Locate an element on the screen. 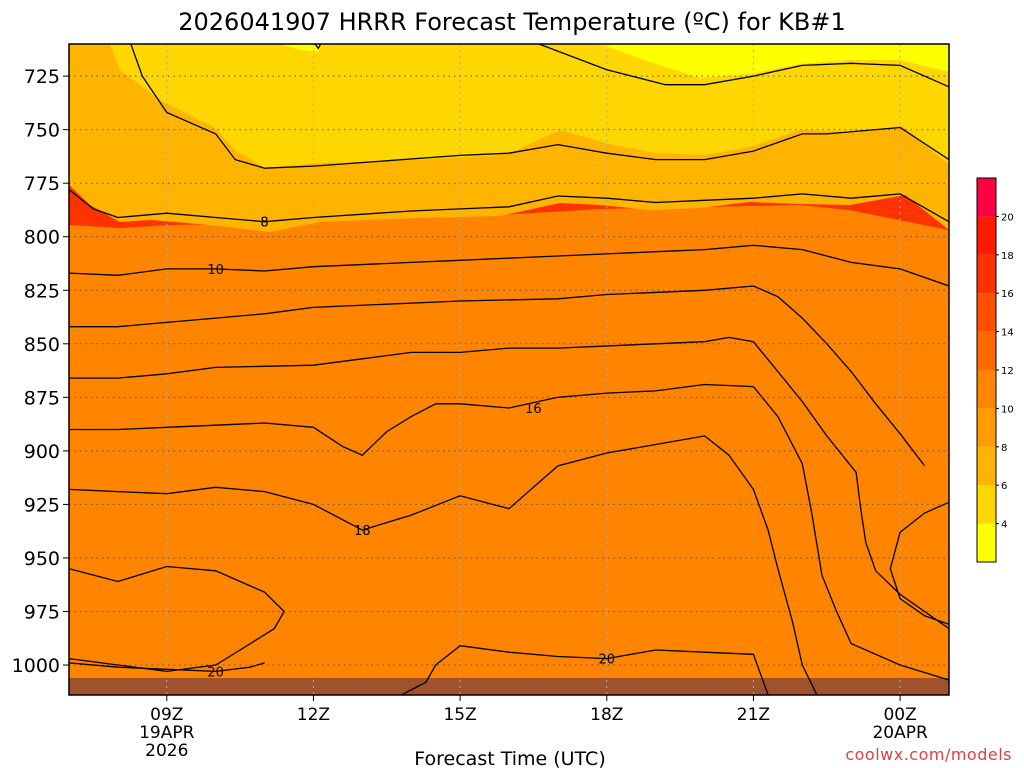 The width and height of the screenshot is (1024, 768). colorbar-tick-label: 10 is located at coordinates (1007, 409).